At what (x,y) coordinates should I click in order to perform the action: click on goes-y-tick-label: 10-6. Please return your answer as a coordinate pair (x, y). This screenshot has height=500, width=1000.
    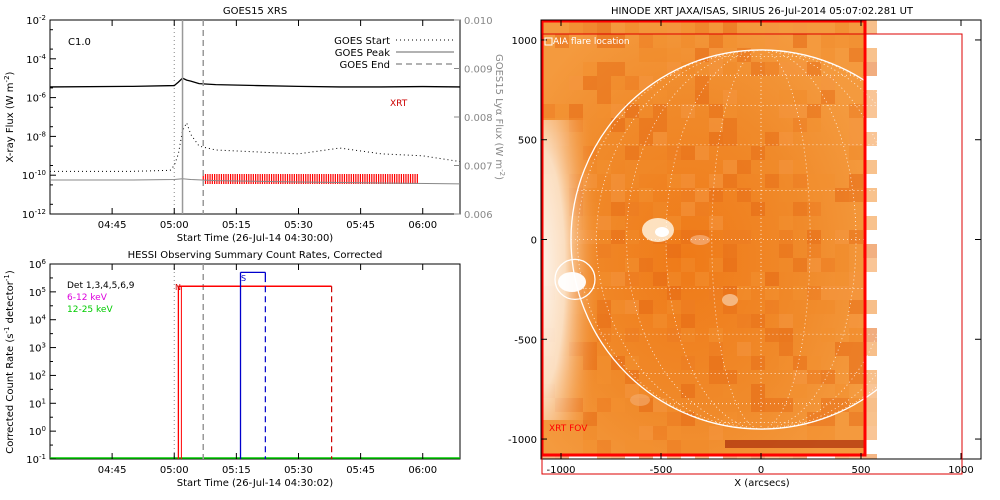
    Looking at the image, I should click on (36, 98).